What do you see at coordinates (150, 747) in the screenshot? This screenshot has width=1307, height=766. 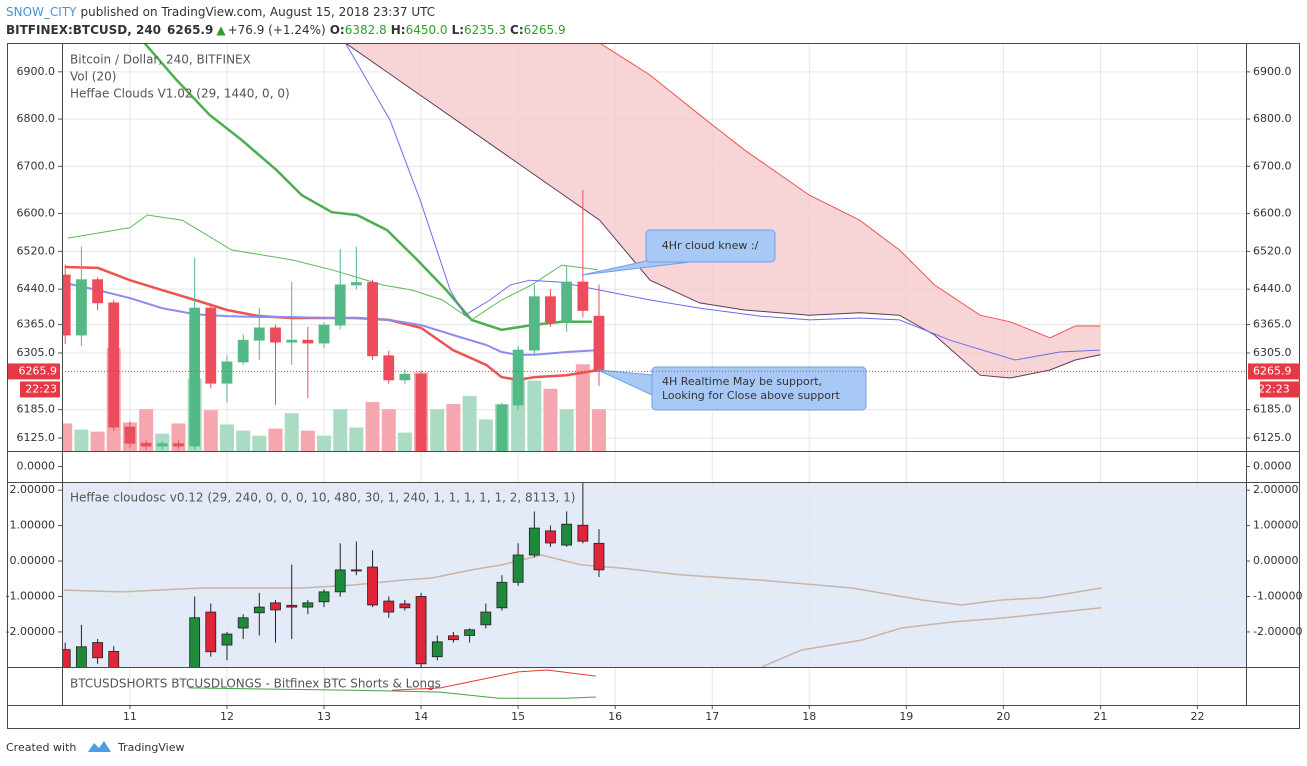 I see `footer-brand: TradingView` at bounding box center [150, 747].